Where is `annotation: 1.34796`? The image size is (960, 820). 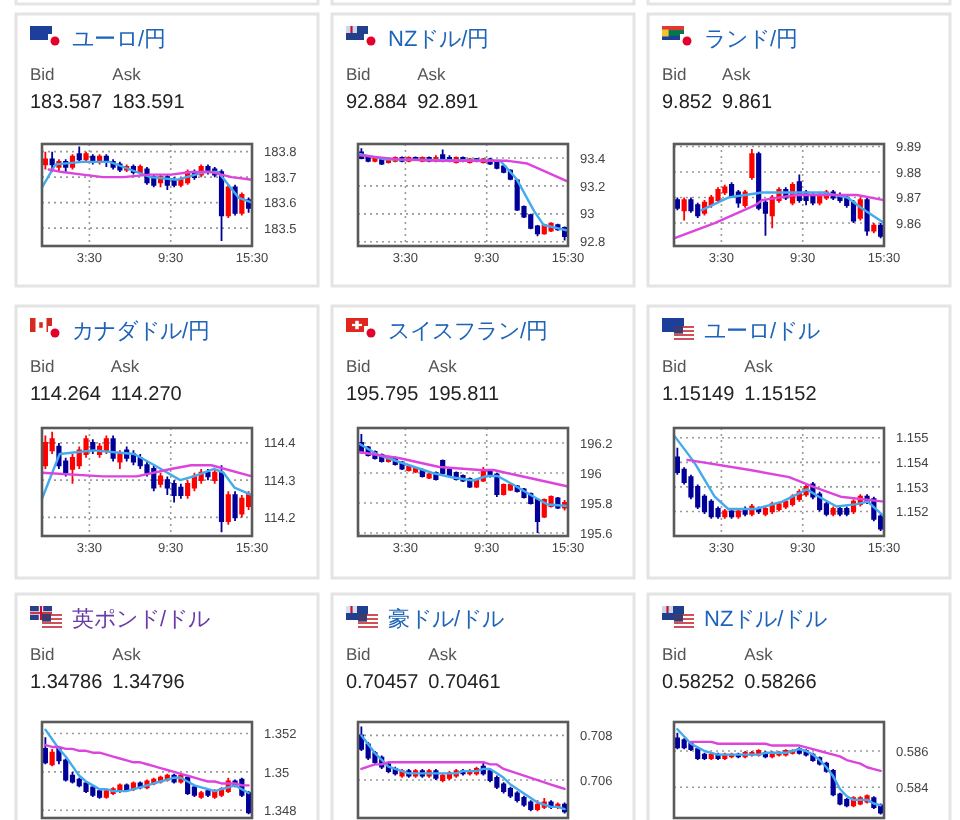 annotation: 1.34796 is located at coordinates (148, 683).